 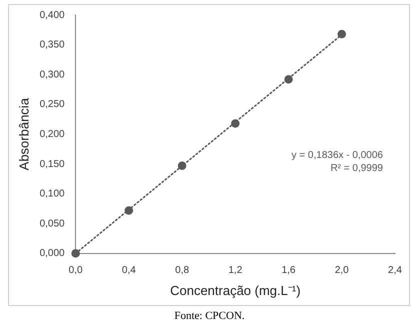 I want to click on y-tick-label: 0,100, so click(x=53, y=194).